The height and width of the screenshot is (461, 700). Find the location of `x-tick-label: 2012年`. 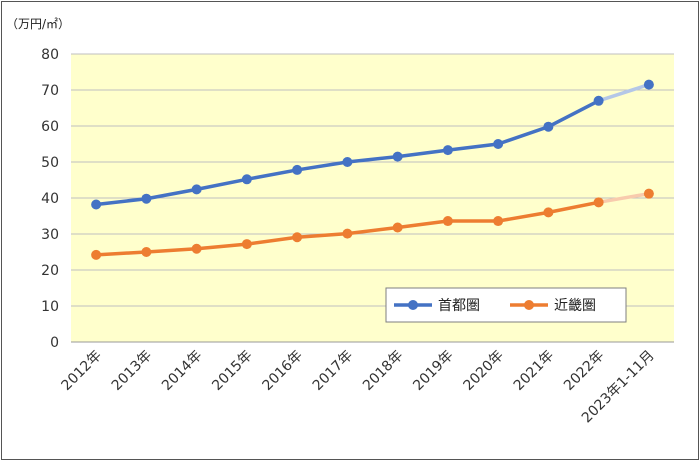

x-tick-label: 2012年 is located at coordinates (82, 371).